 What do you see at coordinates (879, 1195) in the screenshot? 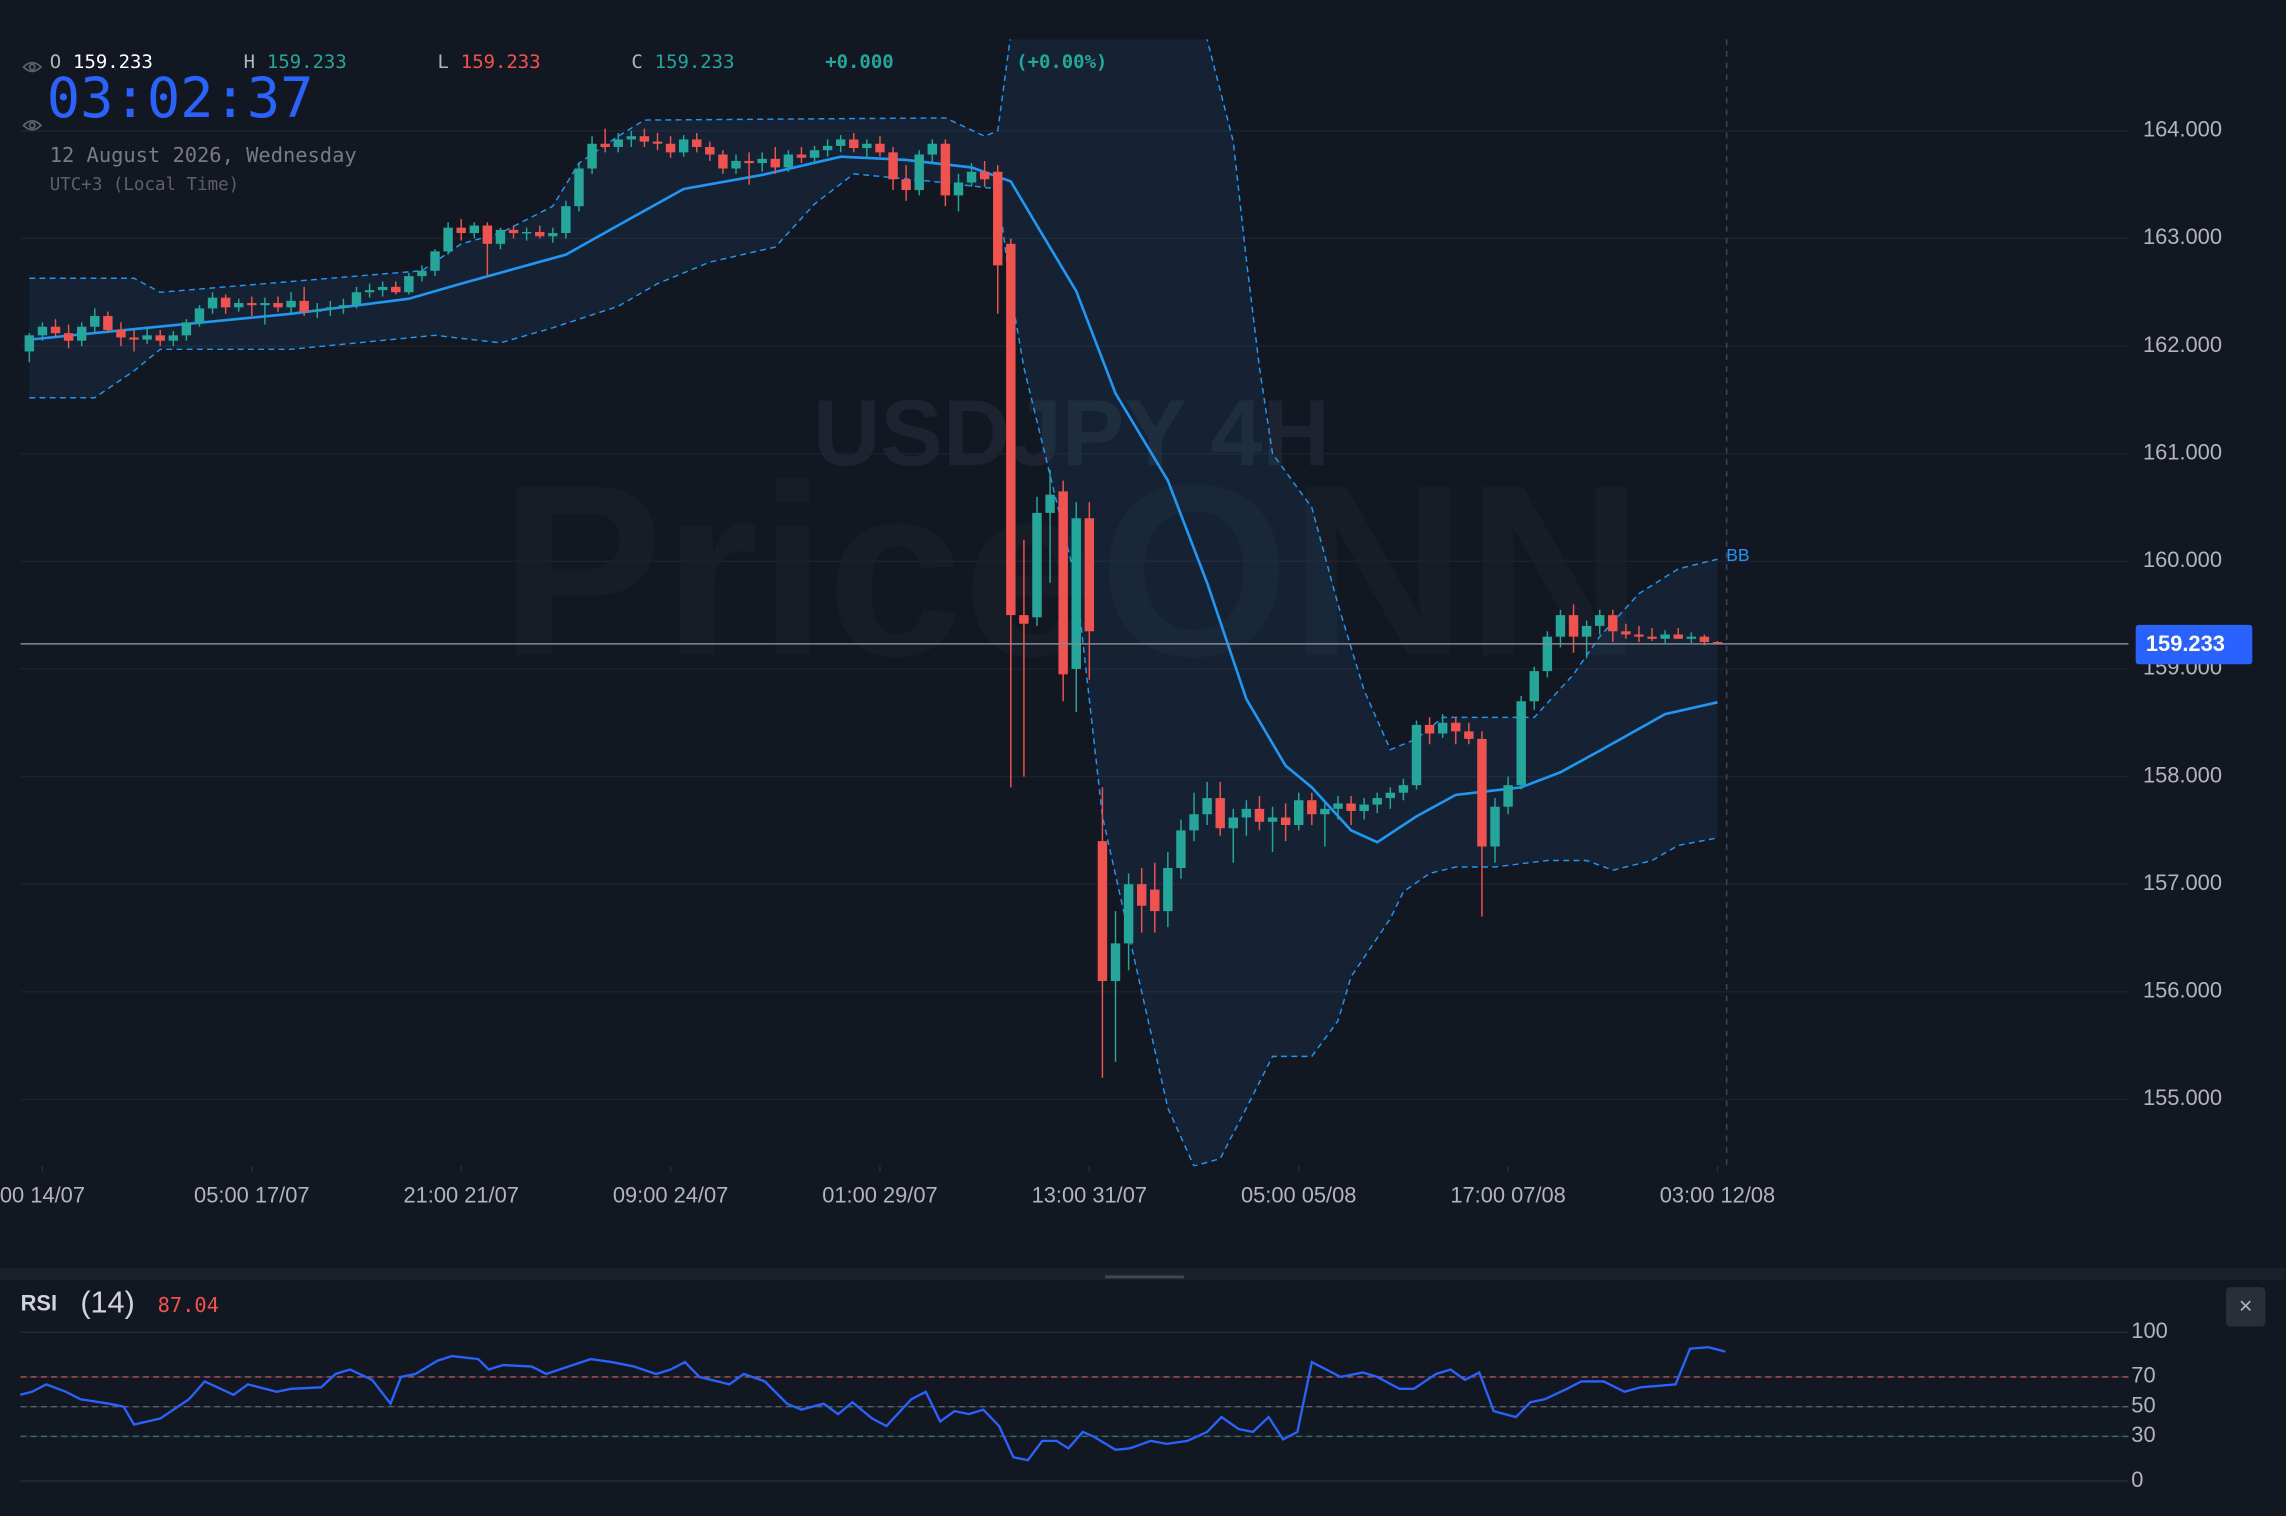
I see `x-tick-label: 01:00 29/07` at bounding box center [879, 1195].